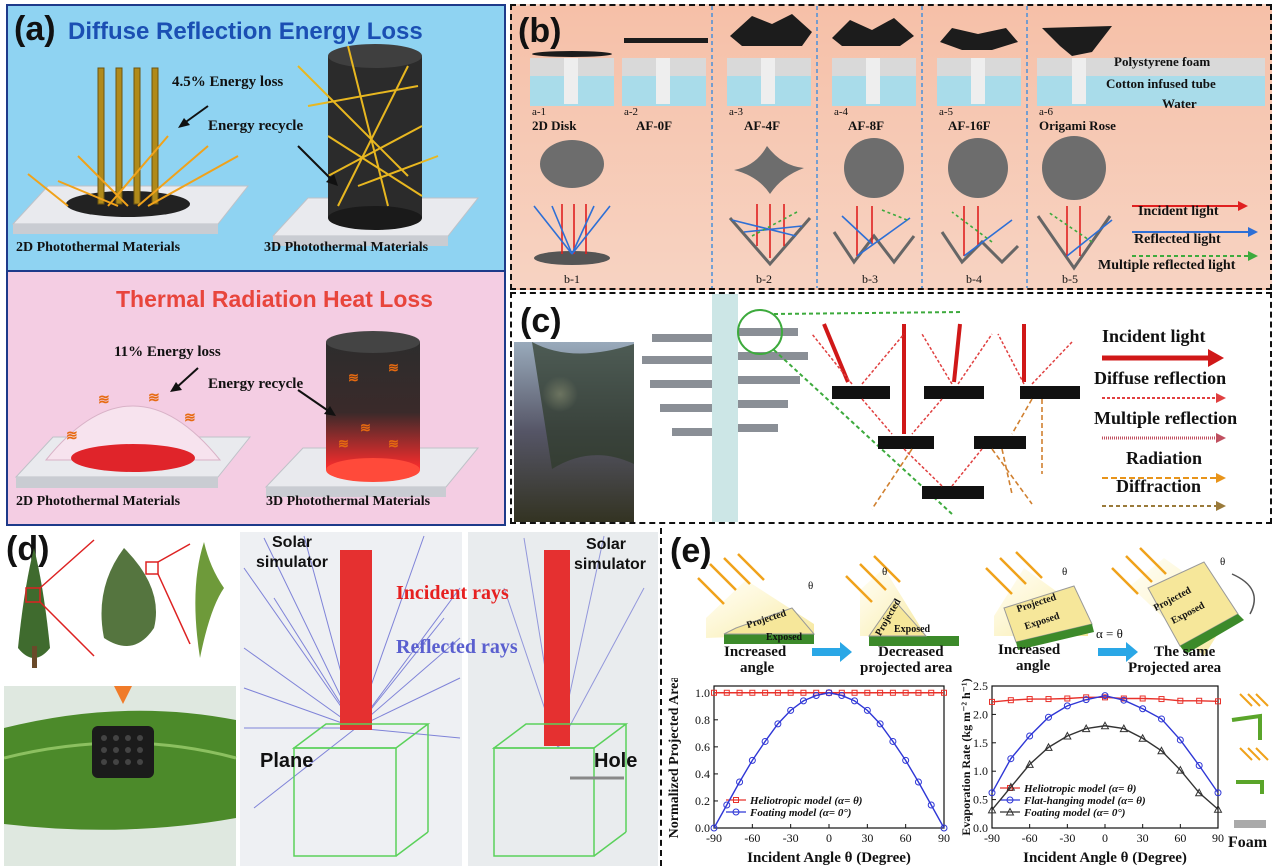 The height and width of the screenshot is (868, 1274). What do you see at coordinates (35, 29) in the screenshot?
I see `panel-a-label: (a)` at bounding box center [35, 29].